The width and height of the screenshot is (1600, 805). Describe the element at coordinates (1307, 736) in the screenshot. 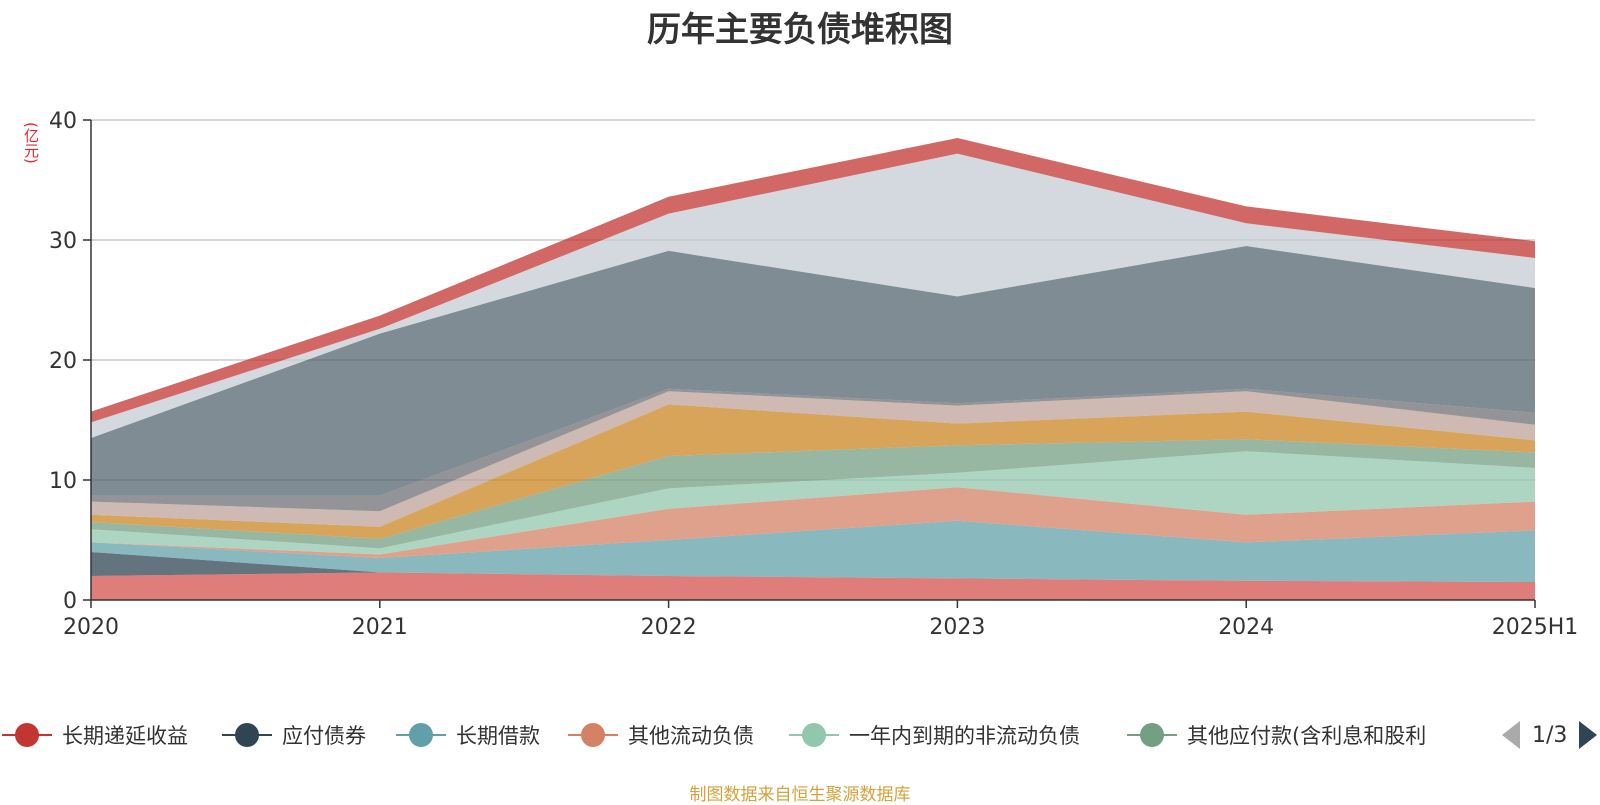

I see `legend-label: 其他应付款(含利息和股利` at that location.